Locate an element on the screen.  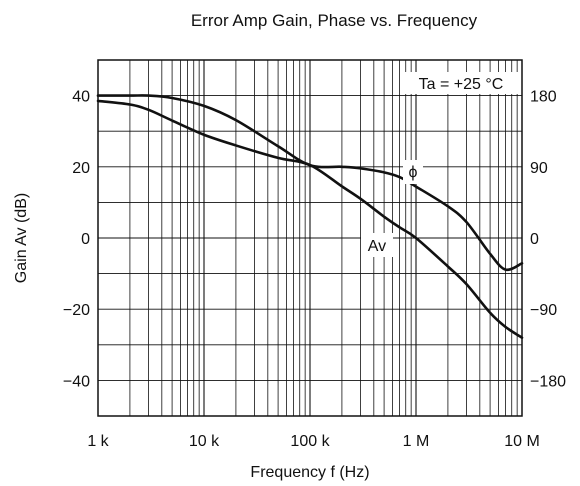
chart-title: Error Amp Gain, Phase vs. Frequency is located at coordinates (334, 20).